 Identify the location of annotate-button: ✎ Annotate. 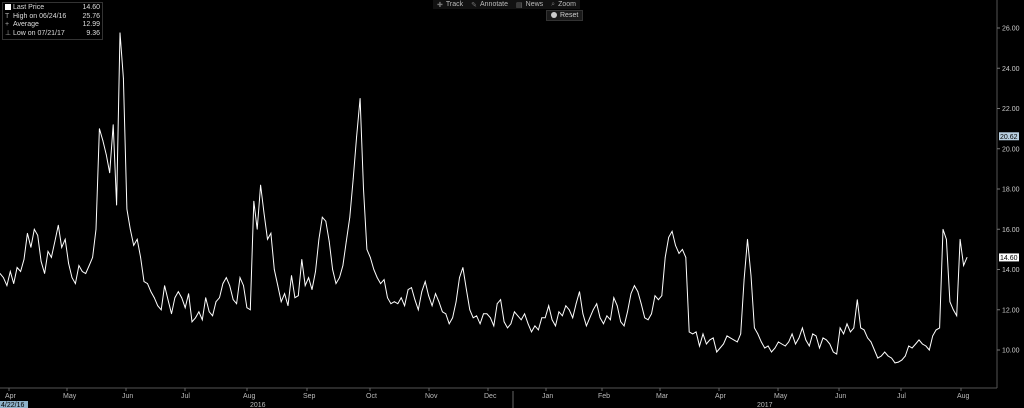
(489, 4).